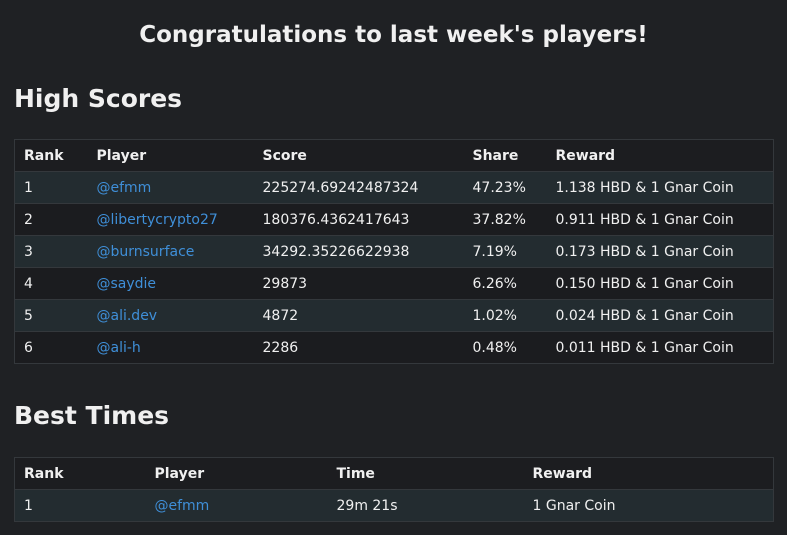 The width and height of the screenshot is (787, 535). I want to click on cell: @ali.dev, so click(170, 315).